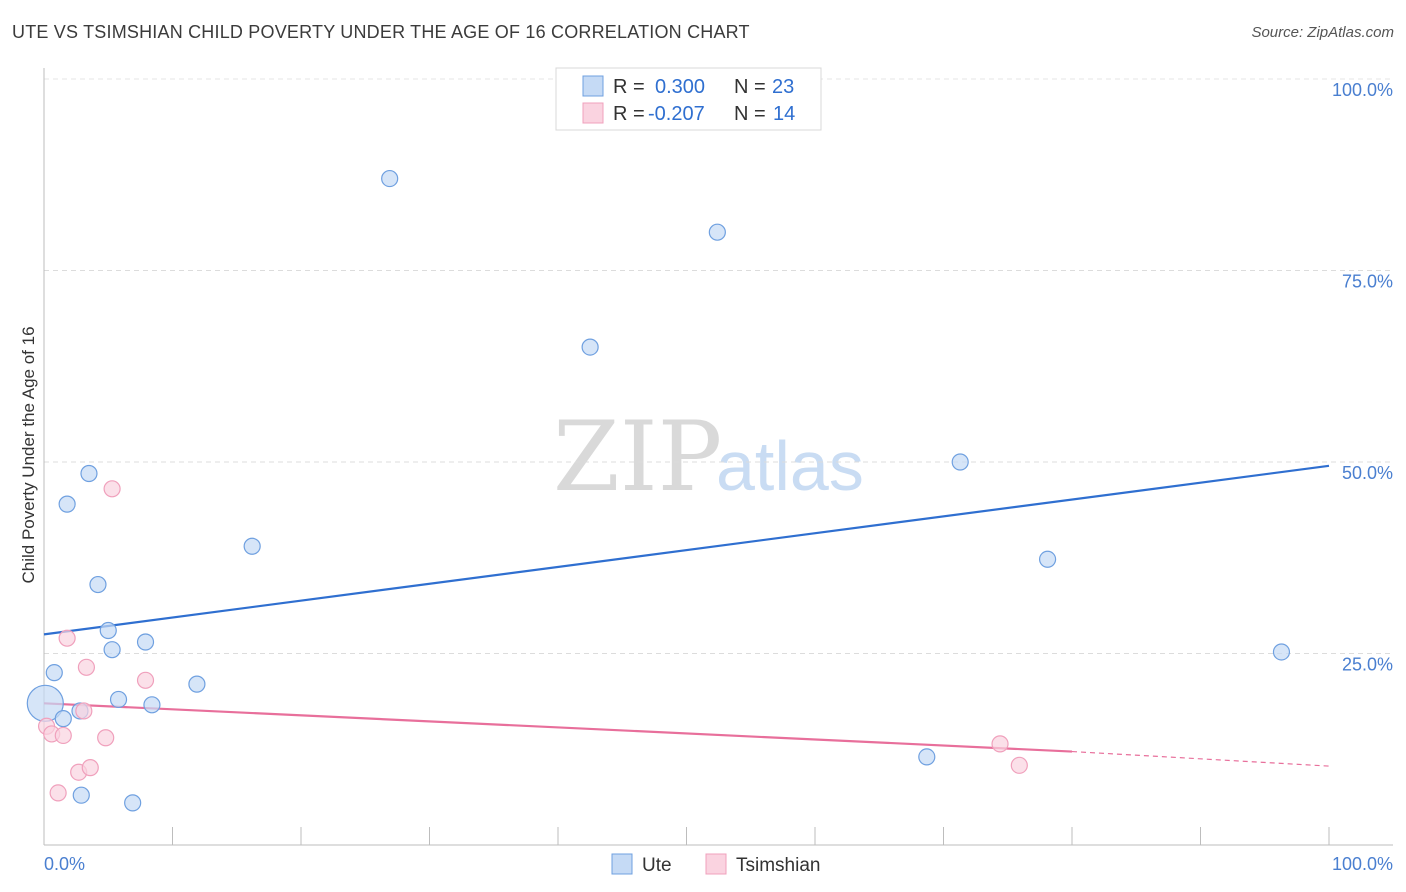  I want to click on watermark-zip: ZIP, so click(637, 457).